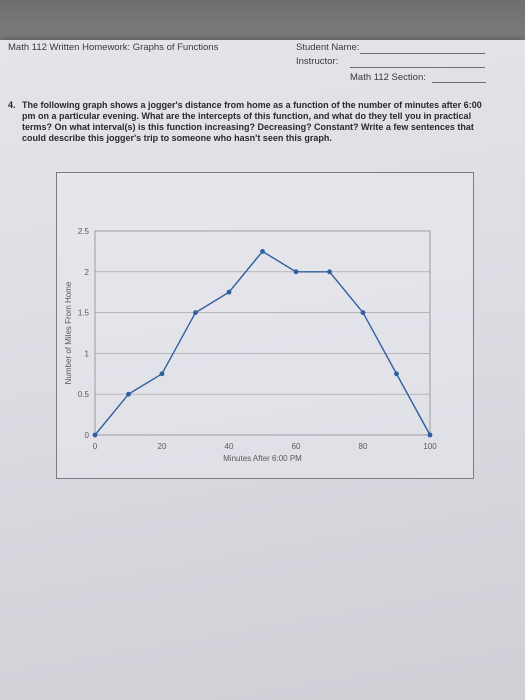  Describe the element at coordinates (296, 446) in the screenshot. I see `x-tick-label: 60` at that location.